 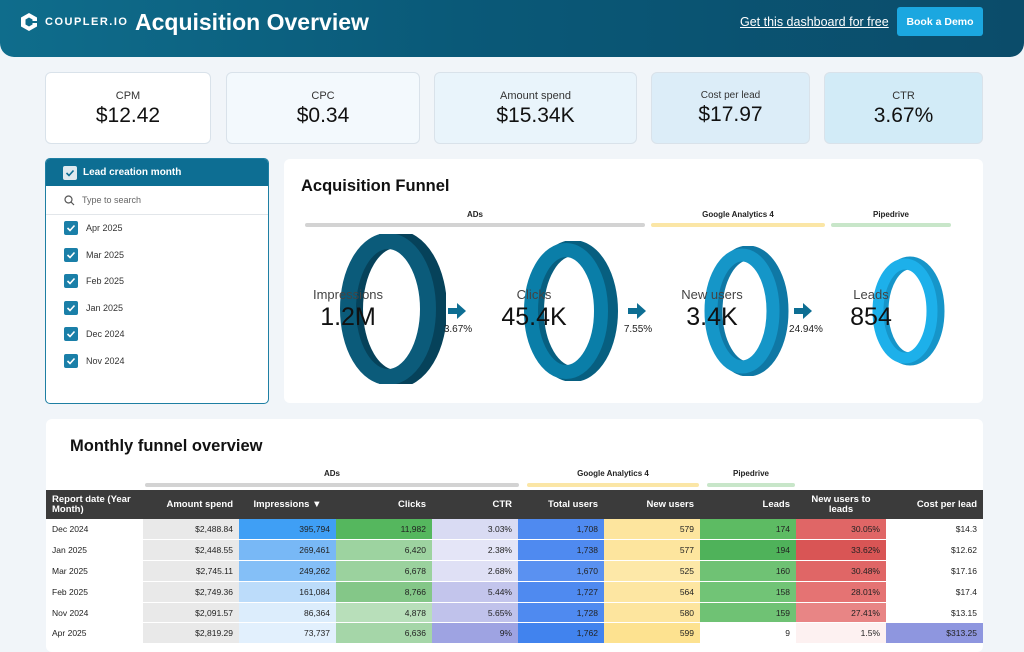 I want to click on funnel-group-label-ga4: Google Analytics 4, so click(x=738, y=214).